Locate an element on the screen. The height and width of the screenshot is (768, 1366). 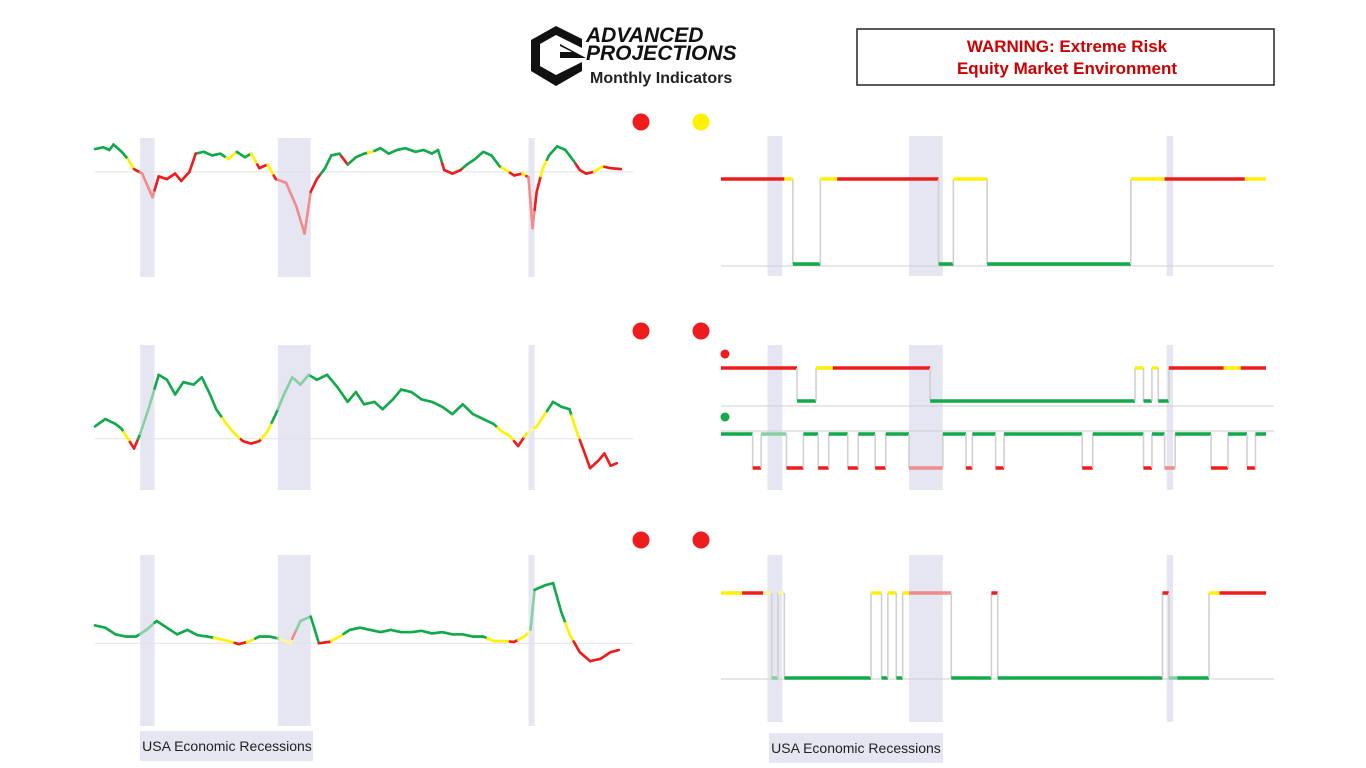
chart-yc is located at coordinates (371, 406).